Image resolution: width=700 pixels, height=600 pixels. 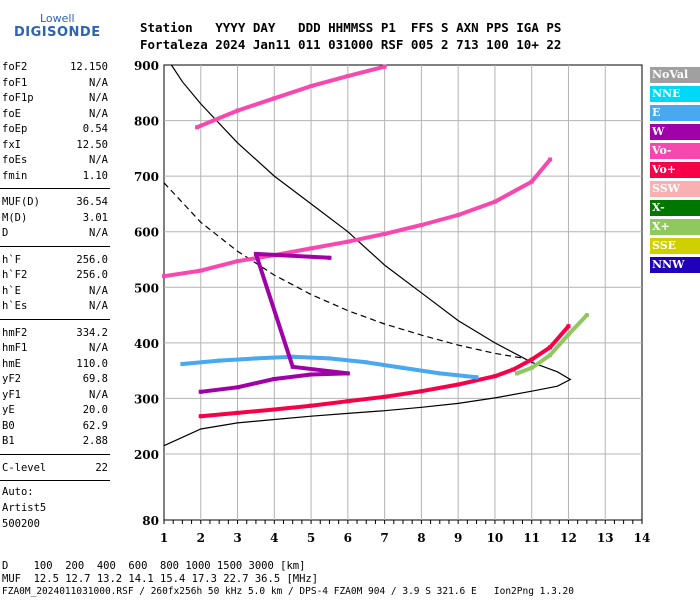 I want to click on param-row: foEp 0.54, so click(x=55, y=129).